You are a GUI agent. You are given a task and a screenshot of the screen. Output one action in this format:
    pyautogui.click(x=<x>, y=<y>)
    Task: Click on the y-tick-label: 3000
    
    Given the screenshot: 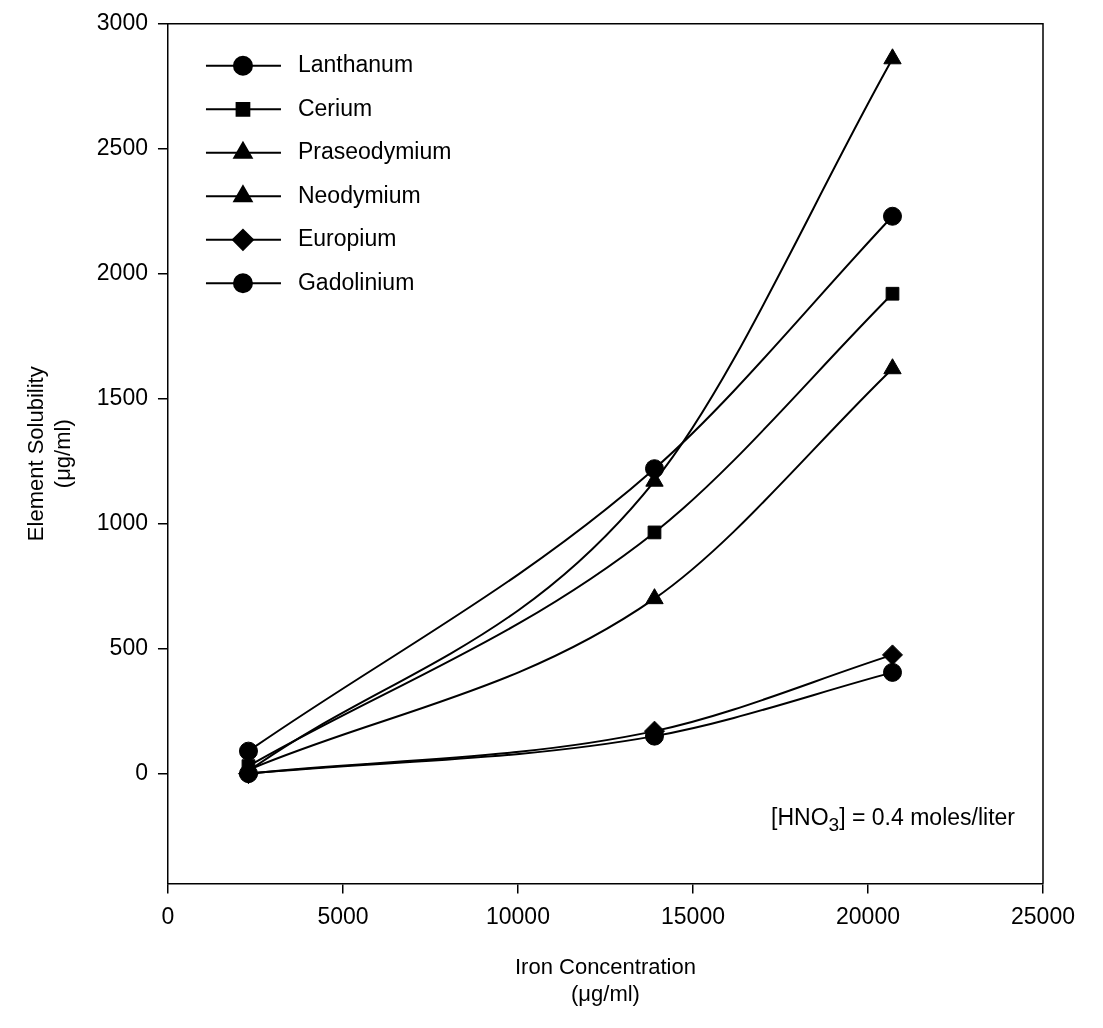 What is the action you would take?
    pyautogui.click(x=122, y=22)
    